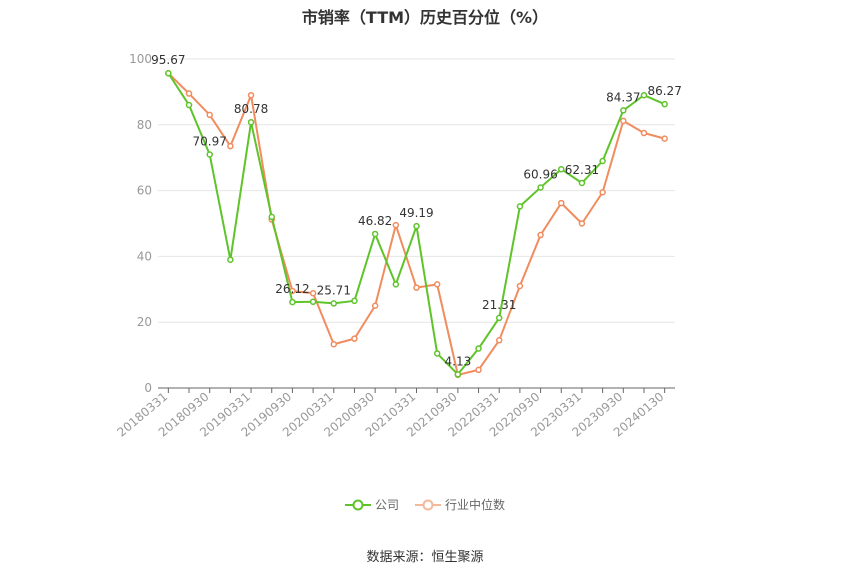  Describe the element at coordinates (416, 213) in the screenshot. I see `data-label: 49.19` at that location.